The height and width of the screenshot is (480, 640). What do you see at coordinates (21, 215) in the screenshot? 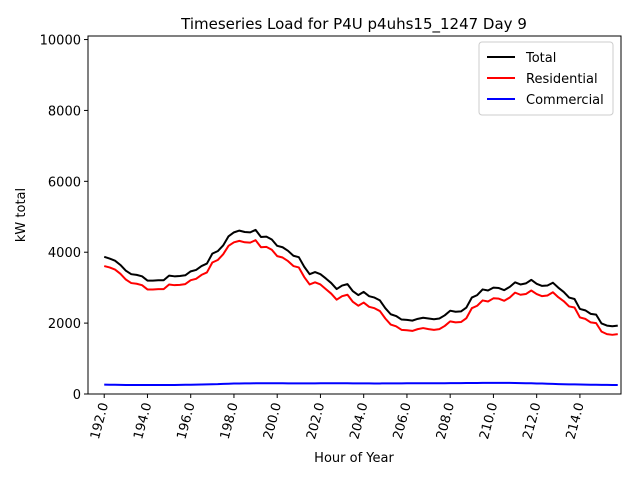
I see `y-axis-label: kW total` at bounding box center [21, 215].